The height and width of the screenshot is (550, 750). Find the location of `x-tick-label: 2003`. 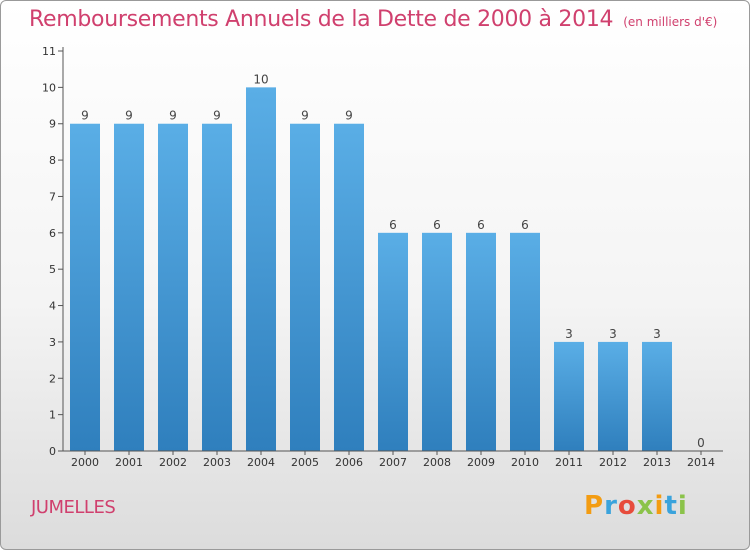

x-tick-label: 2003 is located at coordinates (217, 462).